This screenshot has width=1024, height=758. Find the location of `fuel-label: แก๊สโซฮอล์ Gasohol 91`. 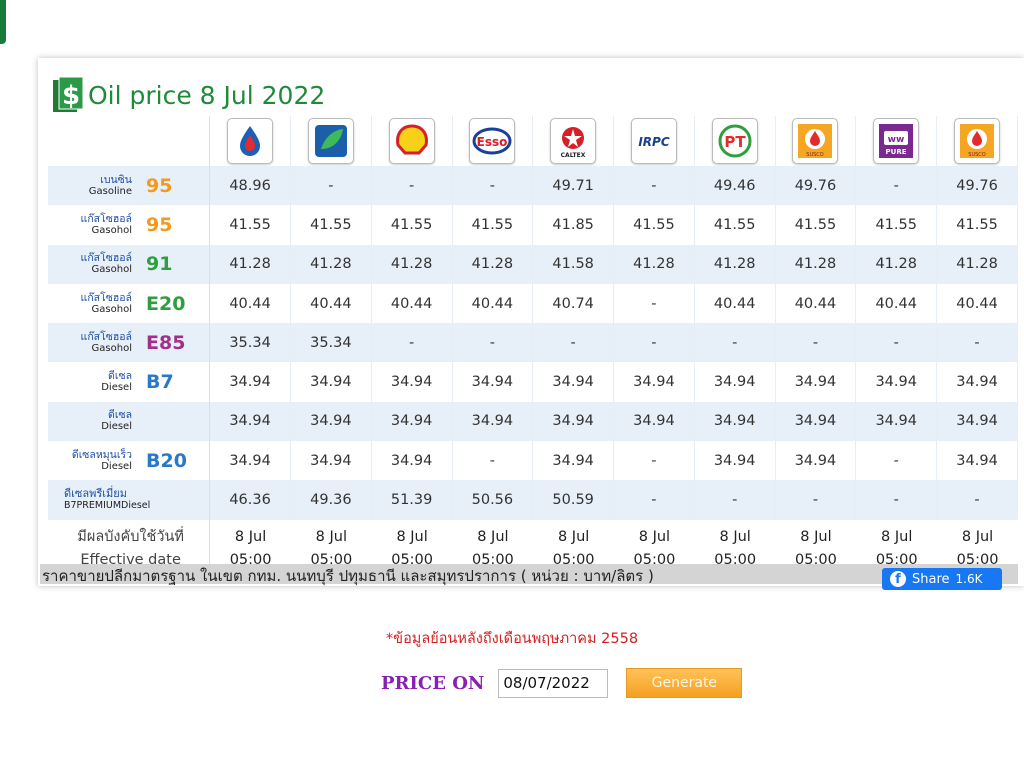

fuel-label: แก๊สโซฮอล์ Gasohol 91 is located at coordinates (129, 264).